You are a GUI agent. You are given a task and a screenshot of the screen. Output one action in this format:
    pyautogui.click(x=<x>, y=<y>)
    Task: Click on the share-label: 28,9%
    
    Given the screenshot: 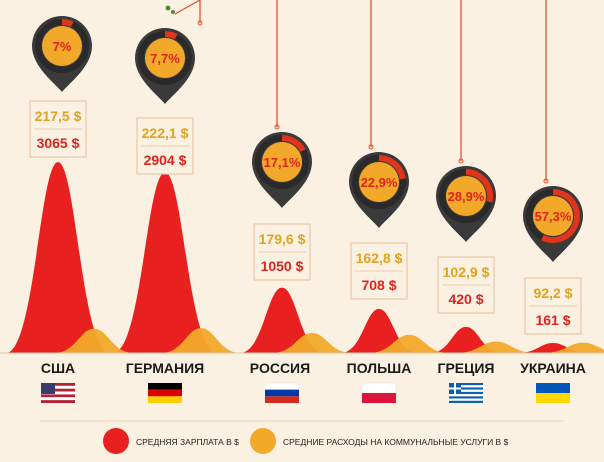 What is the action you would take?
    pyautogui.click(x=466, y=196)
    